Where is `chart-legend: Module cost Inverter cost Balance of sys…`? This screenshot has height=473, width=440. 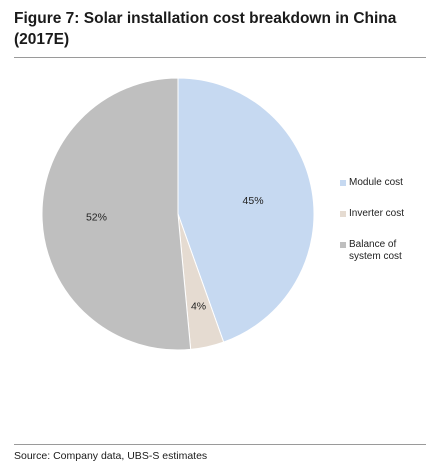 chart-legend: Module cost Inverter cost Balance of sys… is located at coordinates (385, 229).